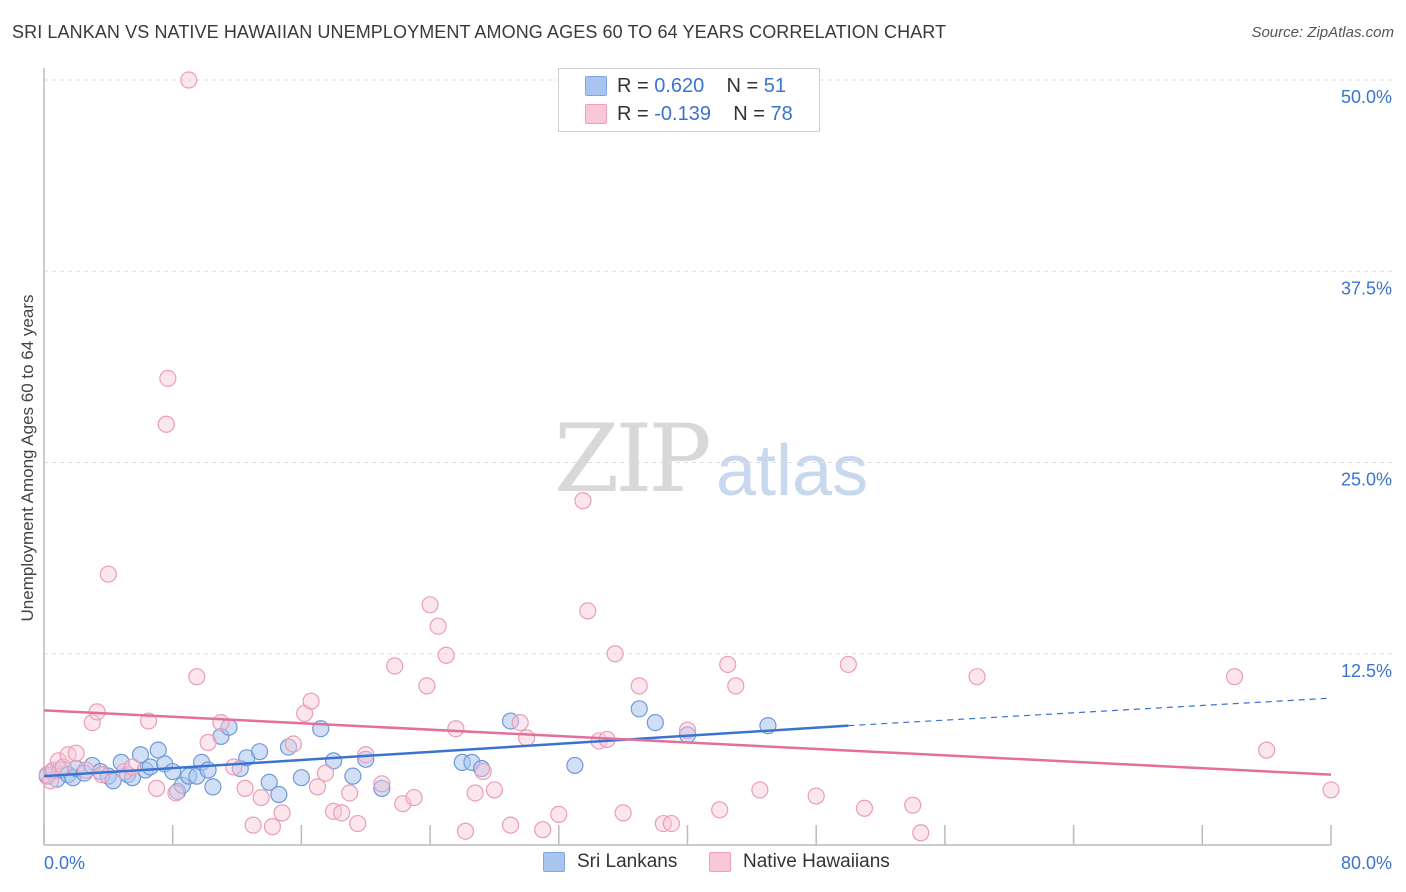 The image size is (1406, 892). Describe the element at coordinates (1366, 480) in the screenshot. I see `y-tick-label: 25.0%` at that location.